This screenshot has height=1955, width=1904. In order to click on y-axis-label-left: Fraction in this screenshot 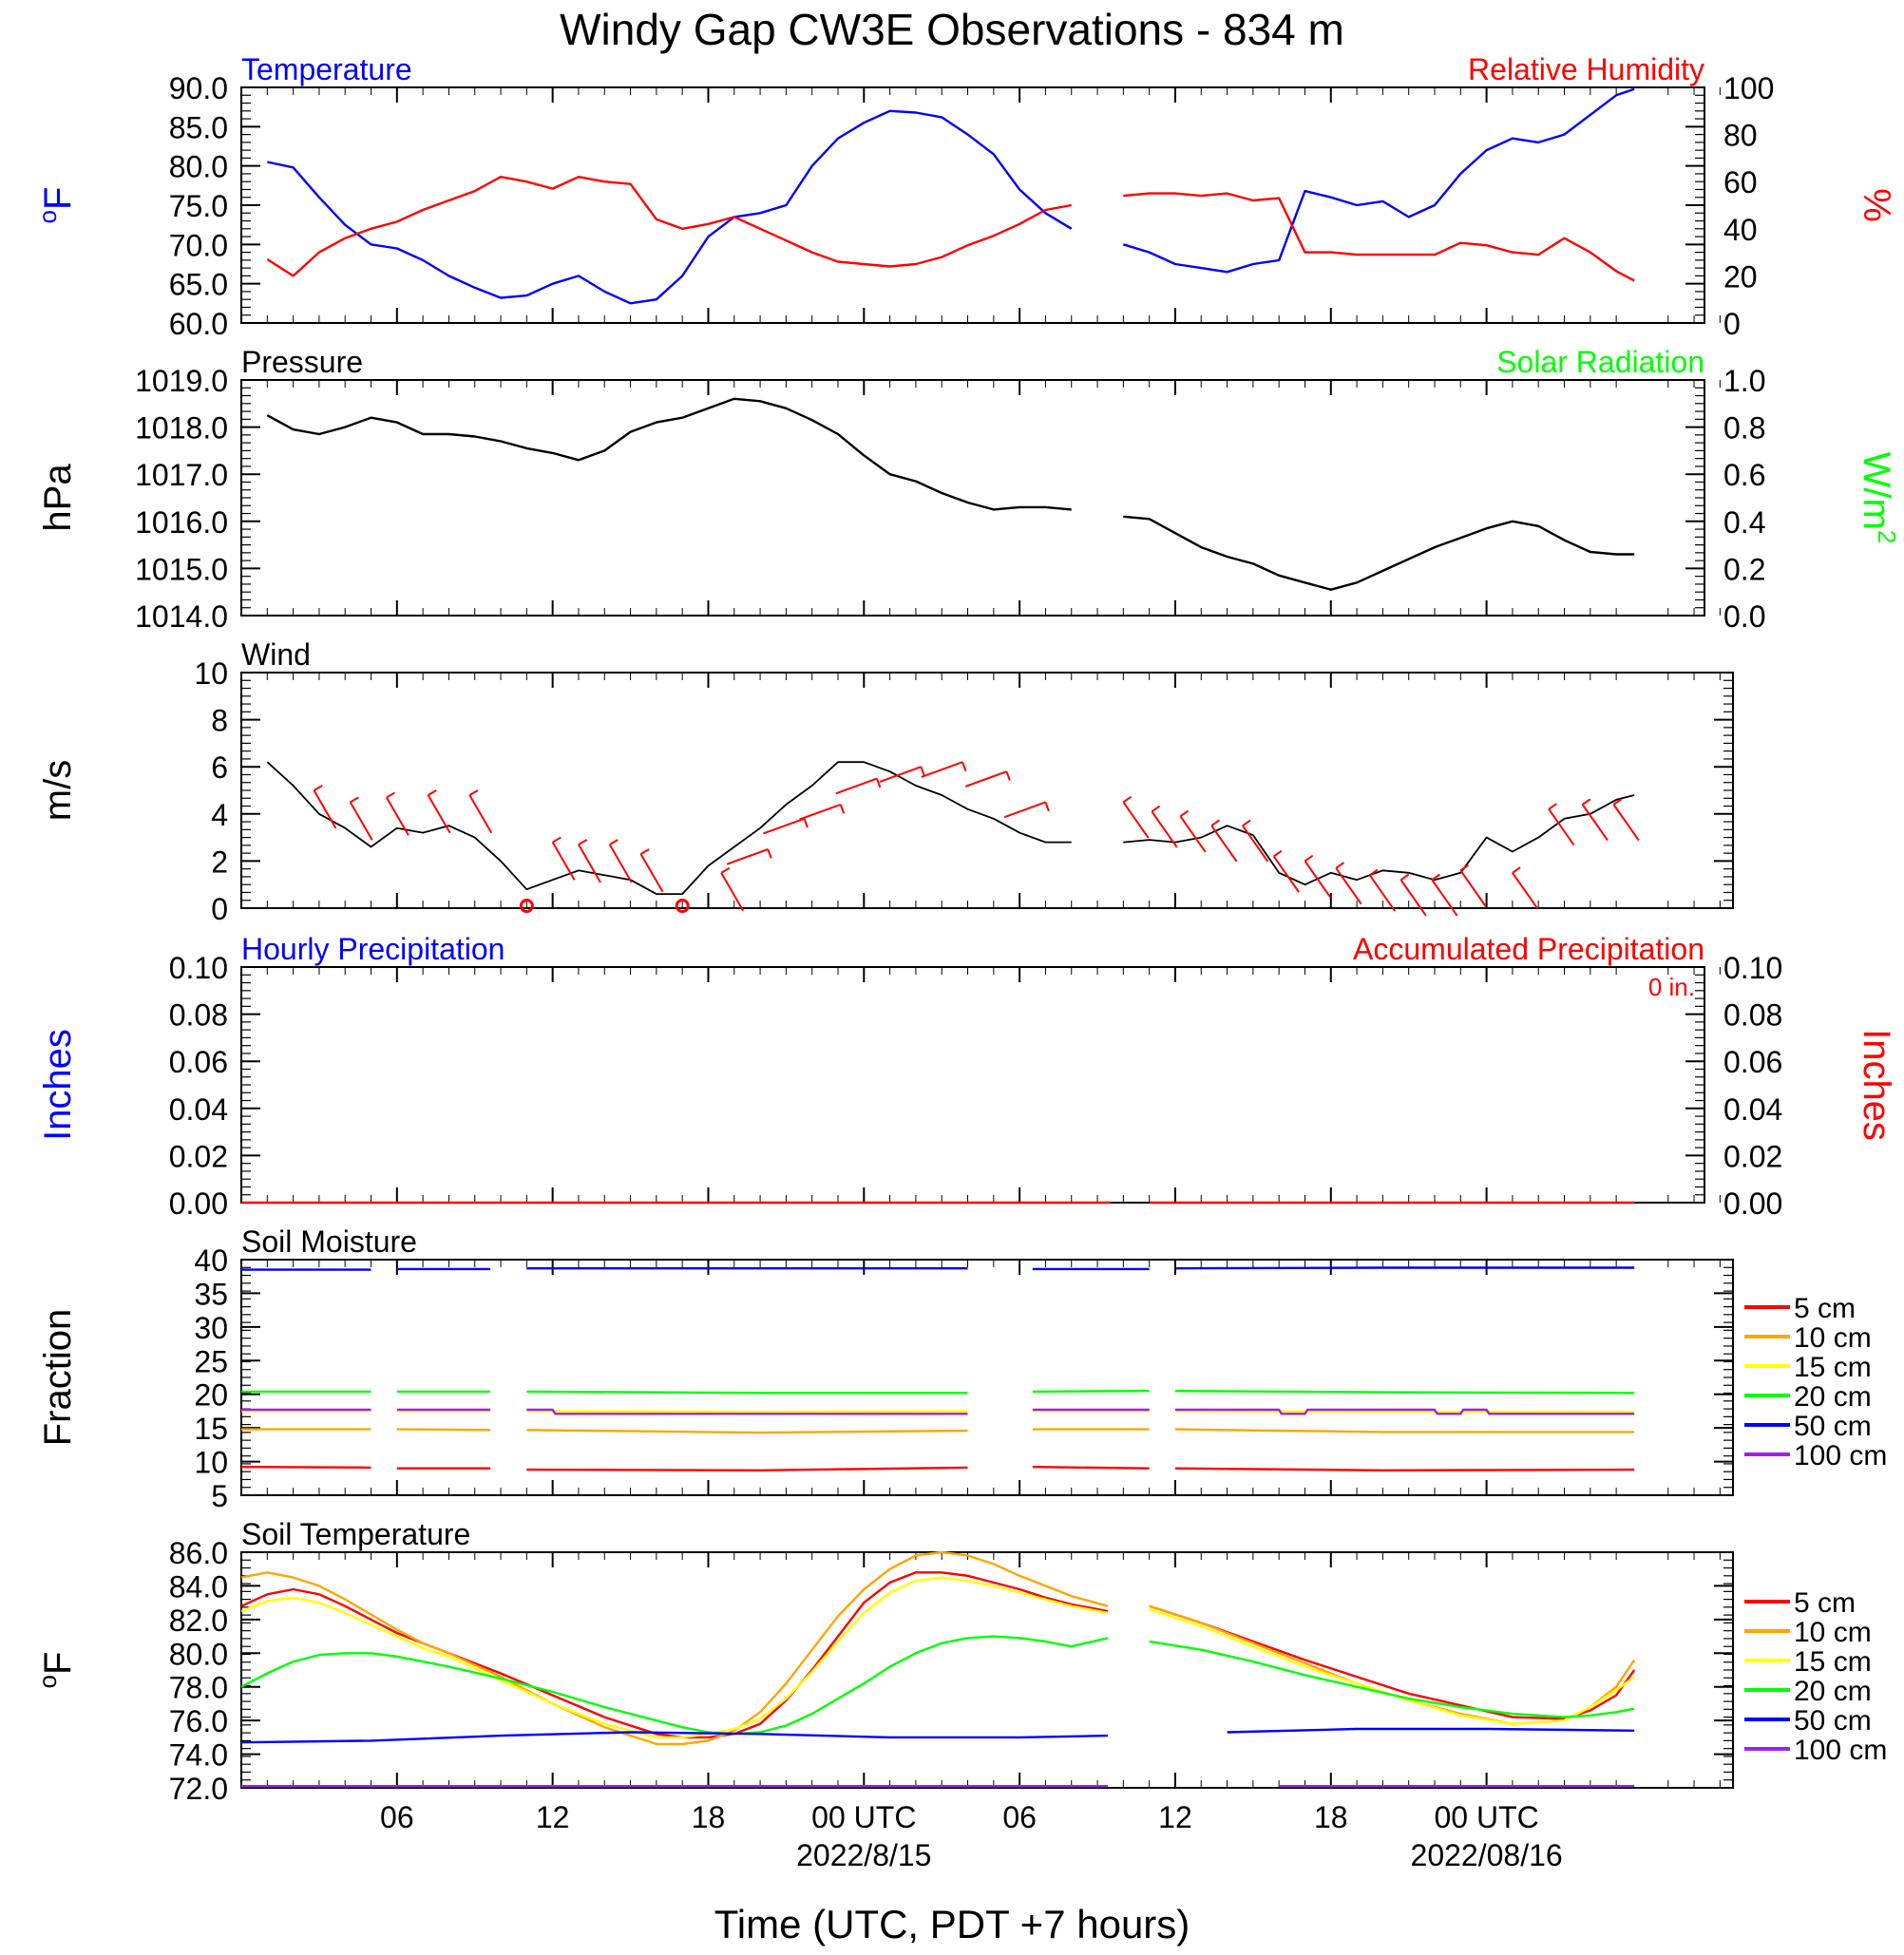, I will do `click(58, 1378)`.